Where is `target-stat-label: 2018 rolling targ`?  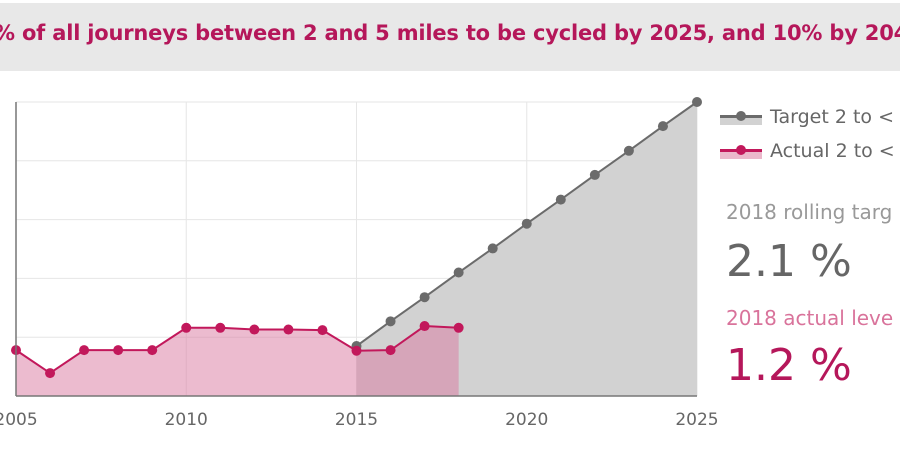 target-stat-label: 2018 rolling targ is located at coordinates (809, 212).